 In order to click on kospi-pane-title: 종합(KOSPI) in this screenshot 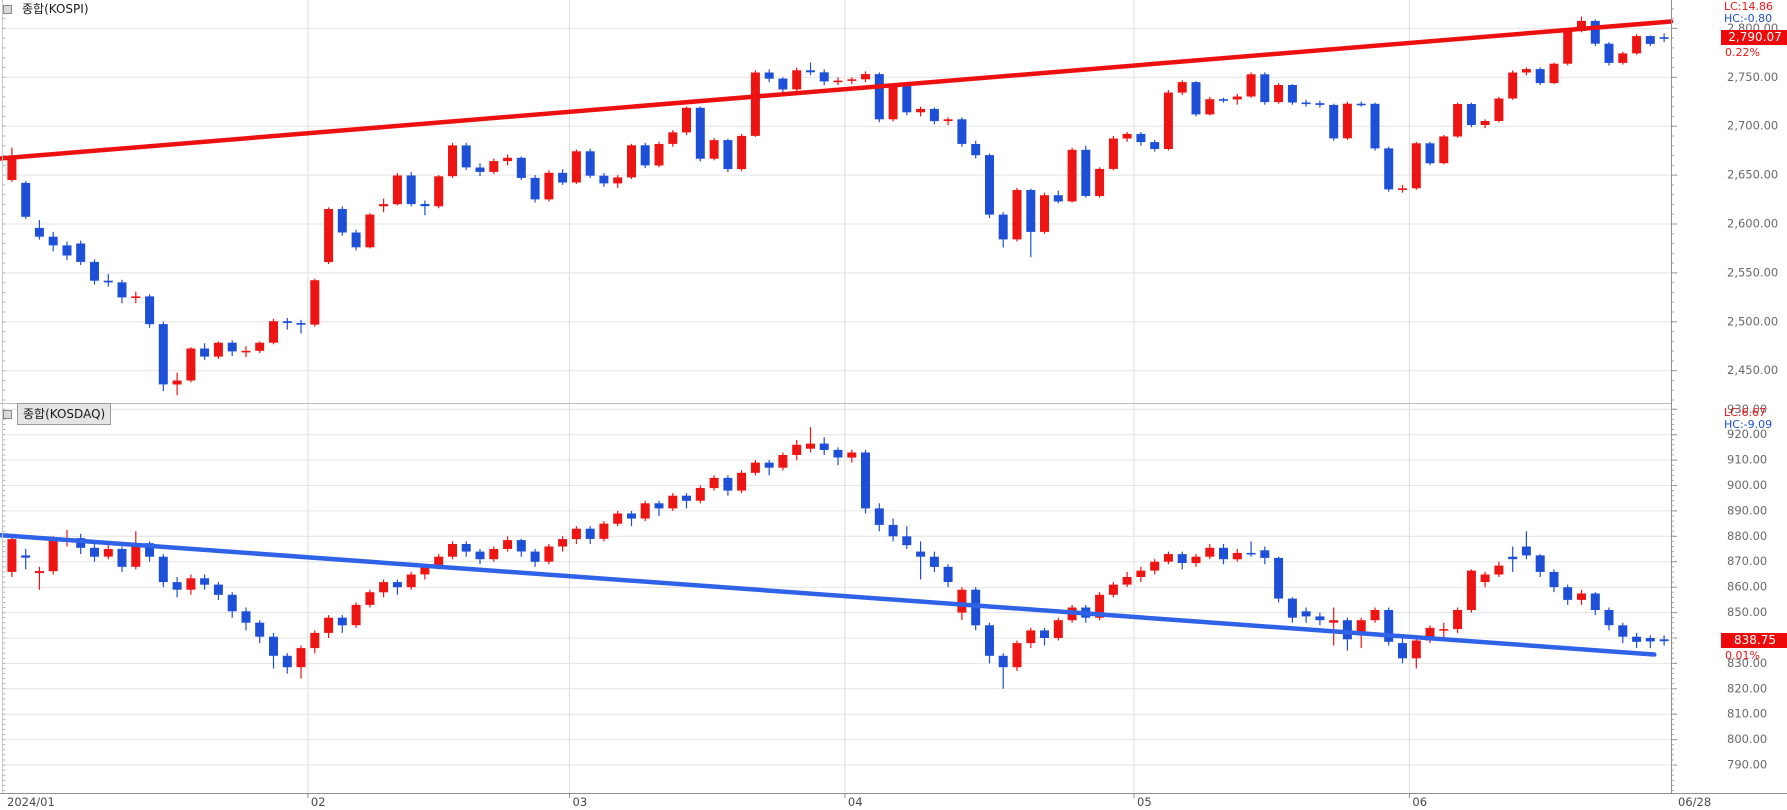, I will do `click(47, 9)`.